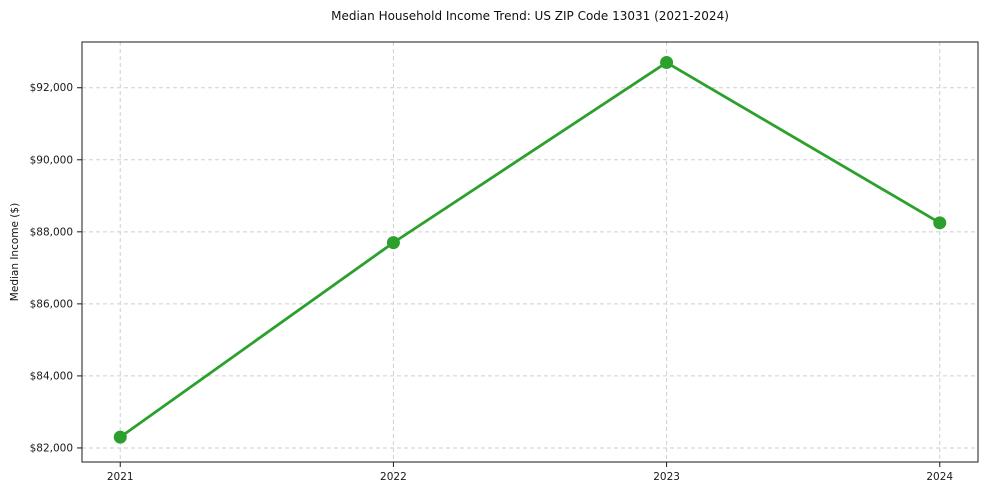 The height and width of the screenshot is (490, 989). I want to click on x-tick-label: 2022, so click(393, 477).